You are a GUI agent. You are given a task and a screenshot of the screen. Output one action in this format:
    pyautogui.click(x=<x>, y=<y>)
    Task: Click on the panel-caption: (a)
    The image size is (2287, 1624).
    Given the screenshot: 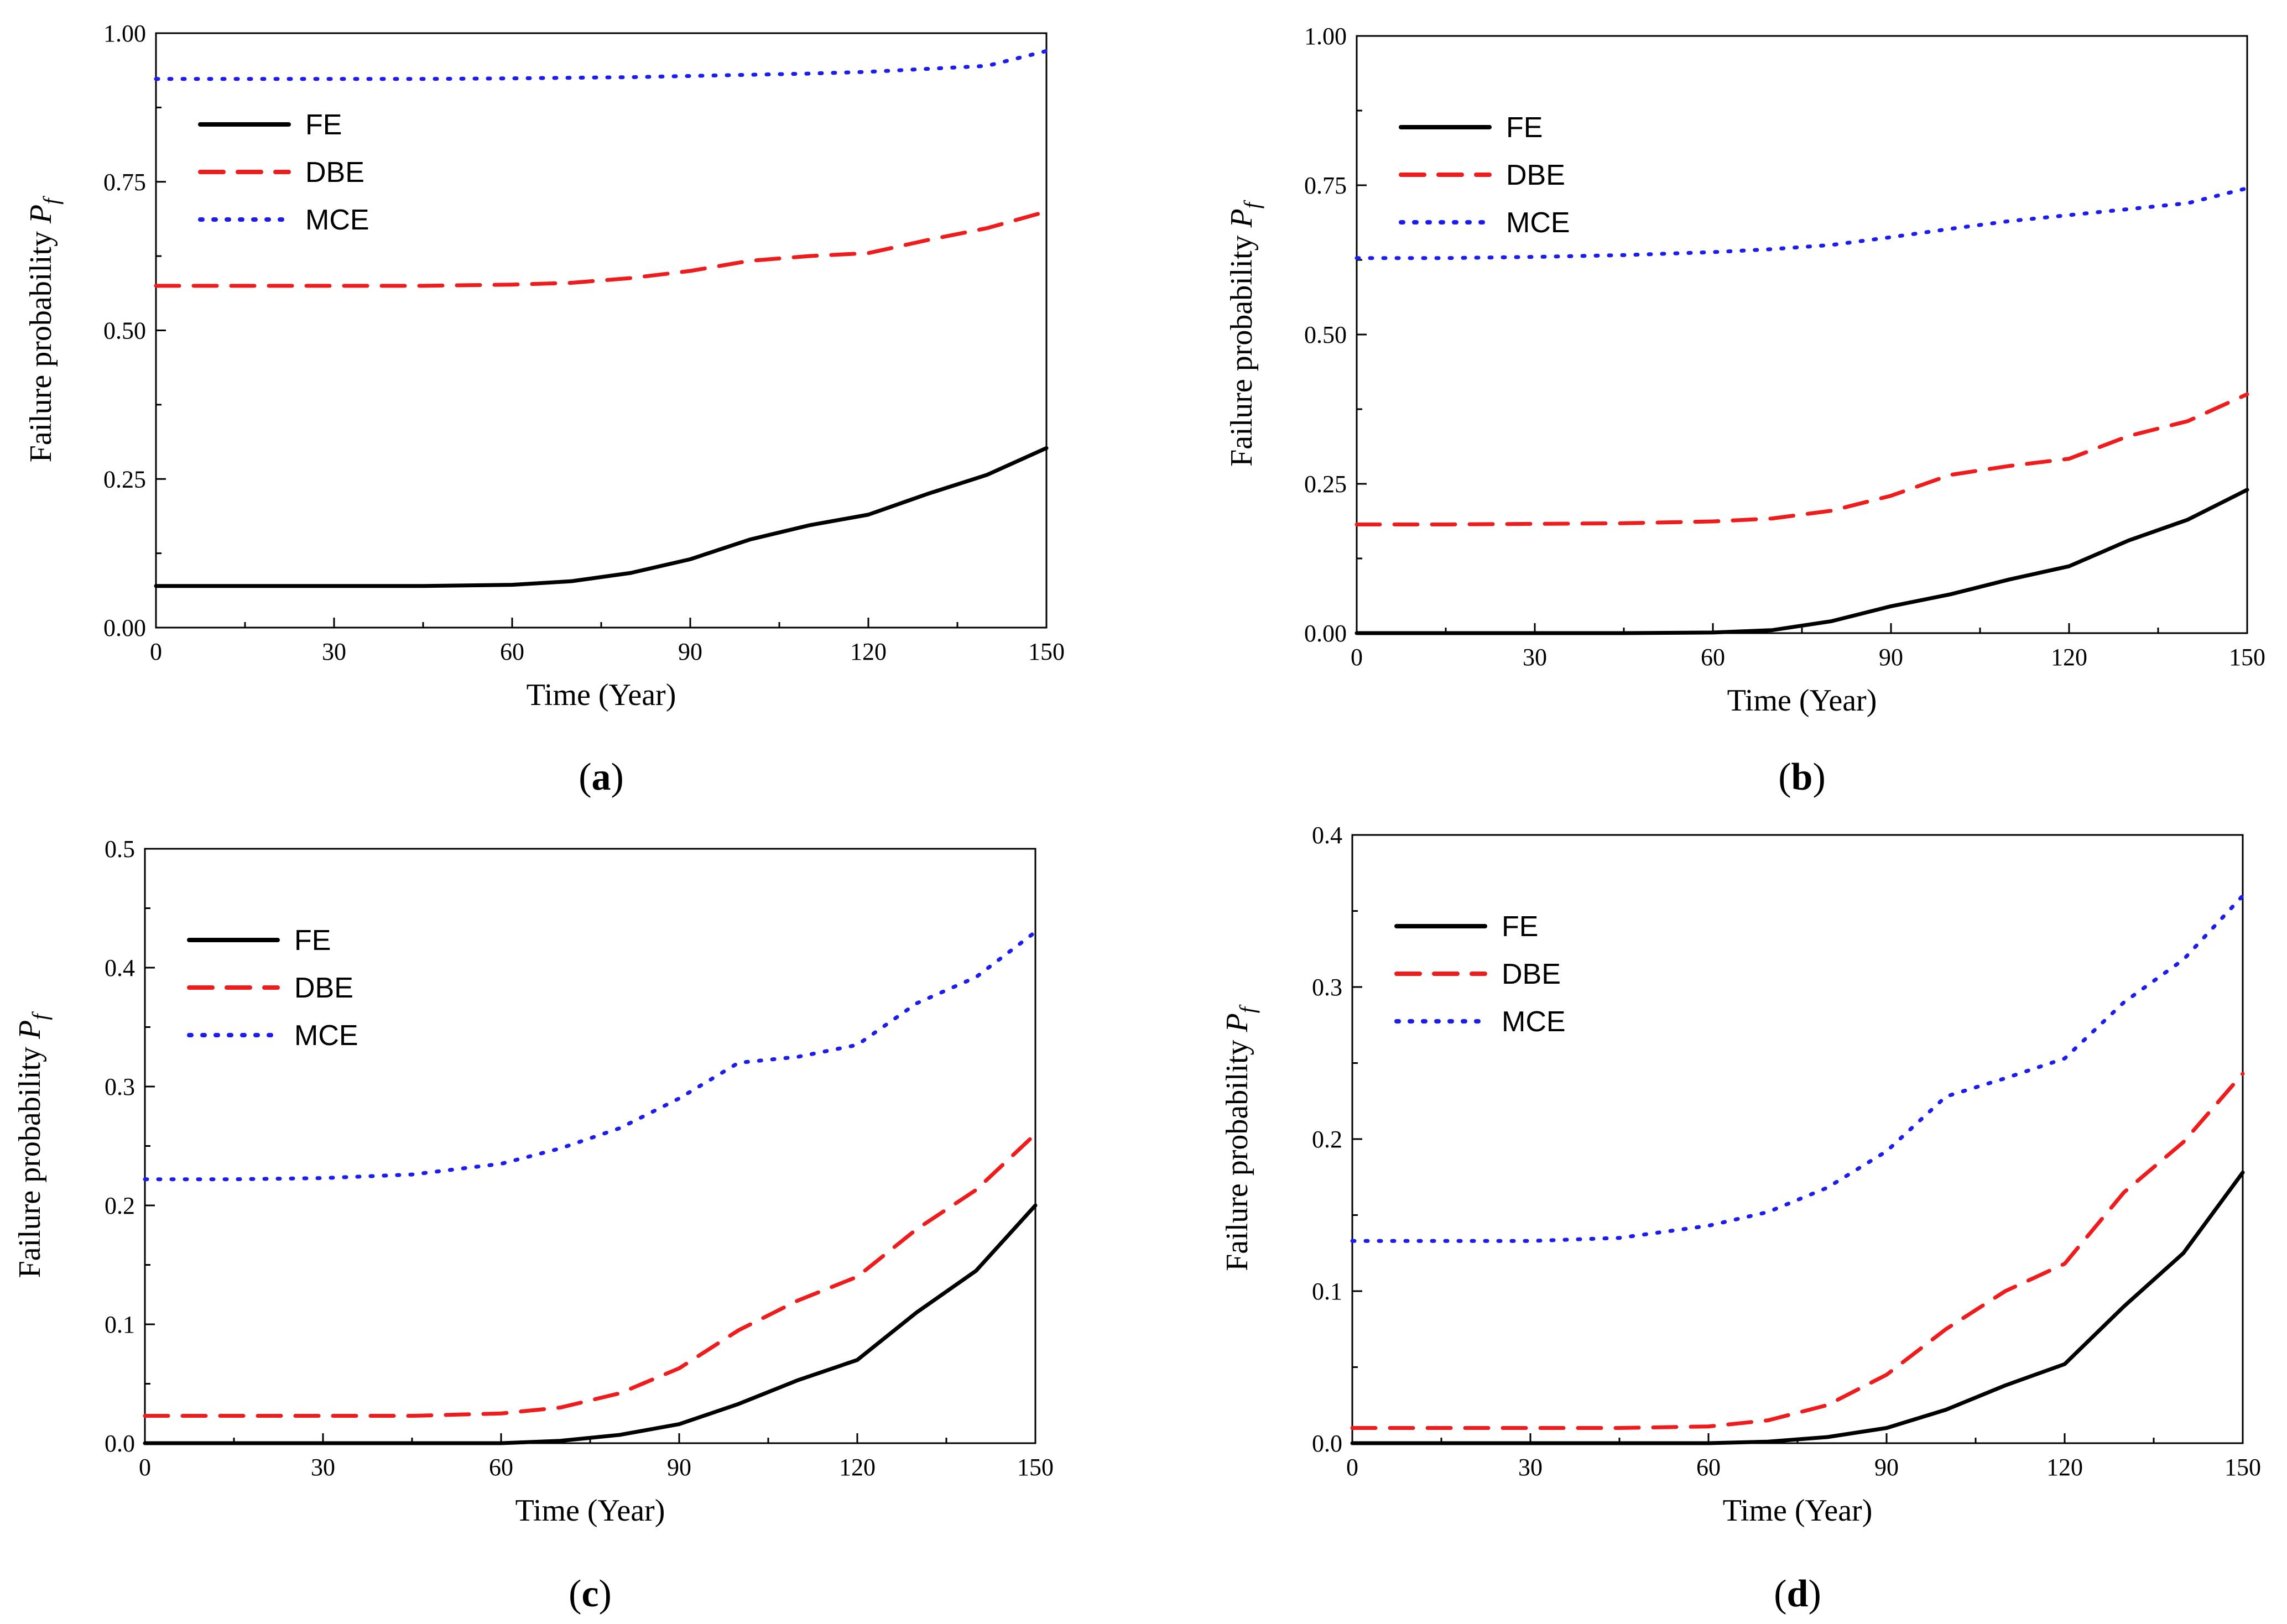 What is the action you would take?
    pyautogui.click(x=602, y=777)
    